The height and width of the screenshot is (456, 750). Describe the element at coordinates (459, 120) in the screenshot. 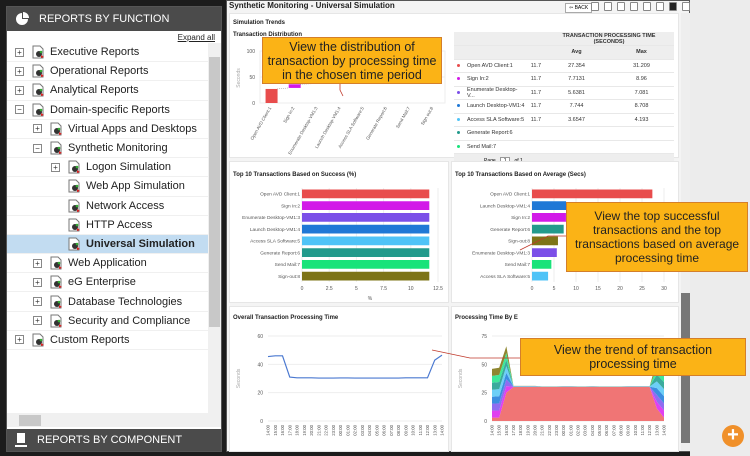

I see `series-color-dot` at that location.